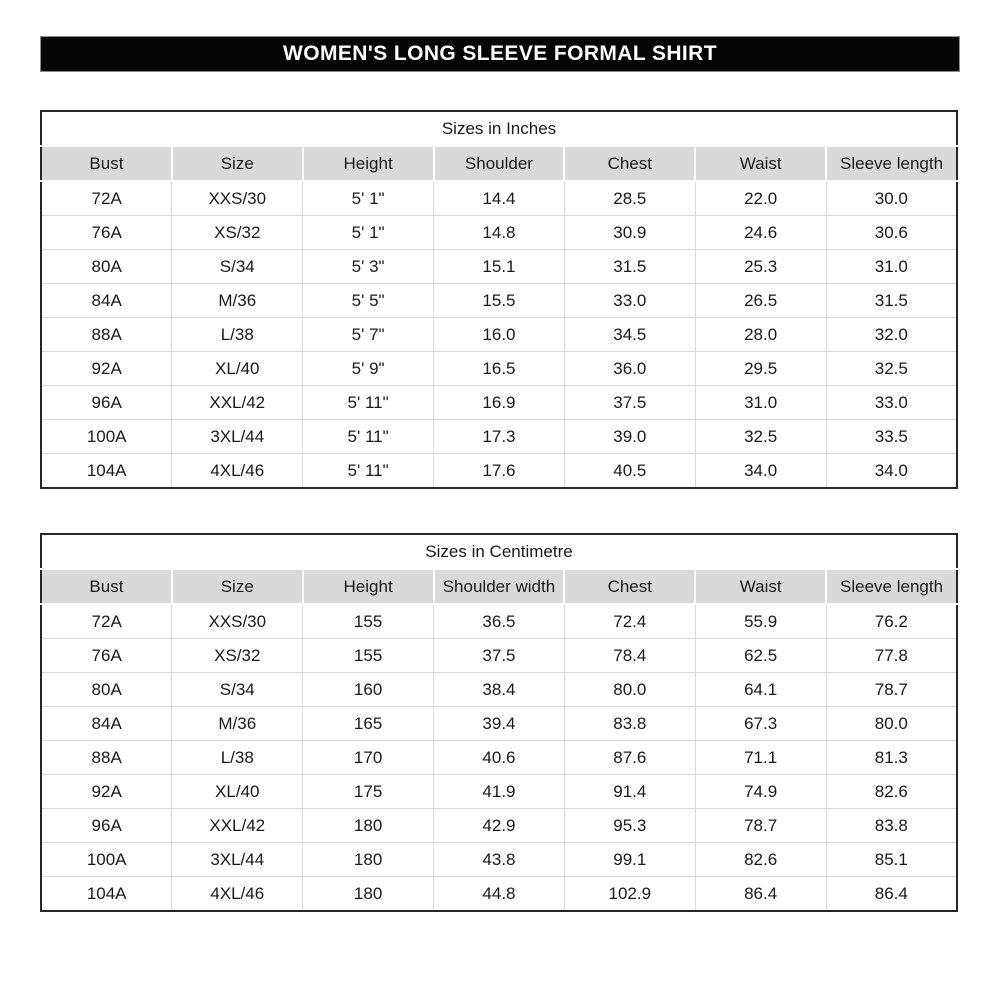  I want to click on table-title-row: Sizes in Centimetre, so click(499, 552).